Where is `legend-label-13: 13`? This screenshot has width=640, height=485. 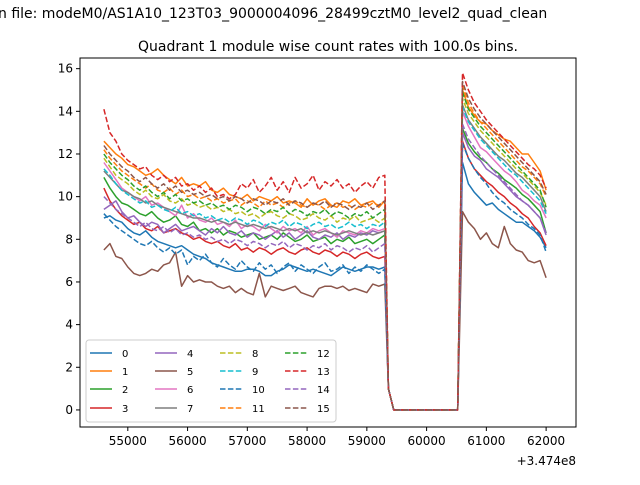
legend-label-13: 13 is located at coordinates (323, 372).